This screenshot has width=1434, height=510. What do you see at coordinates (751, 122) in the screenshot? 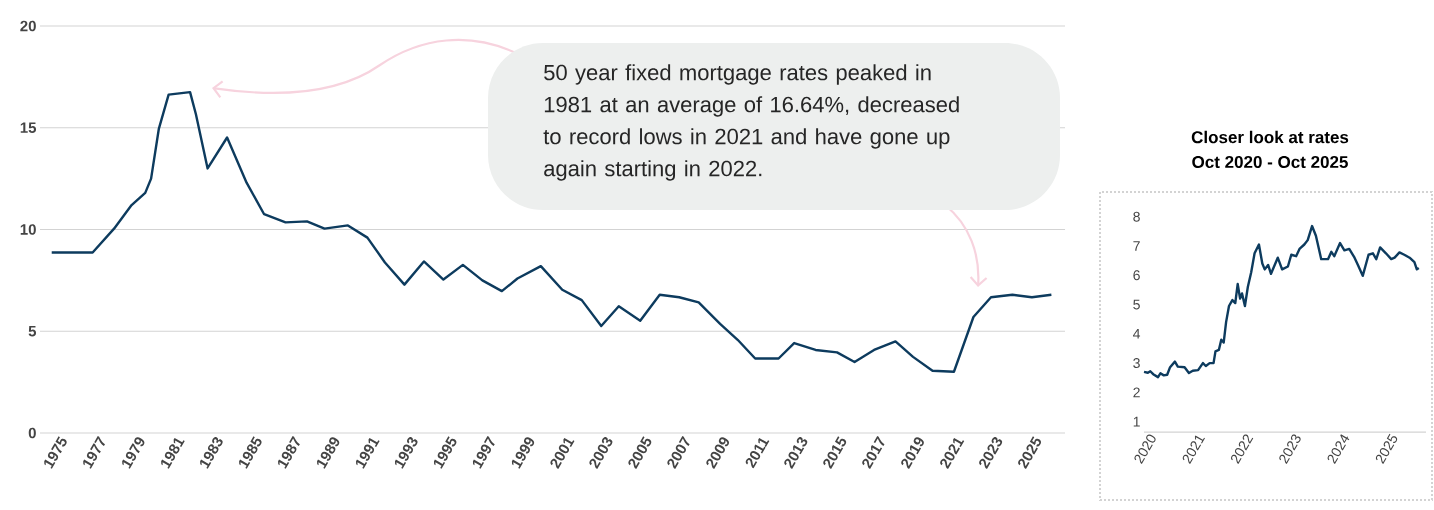
I see `annotation: 50 year fixed mortgage rates peaked in 1981 at an average of 16.64%, decreased to record lows in 2021 and have gone up again starting in 2022.` at bounding box center [751, 122].